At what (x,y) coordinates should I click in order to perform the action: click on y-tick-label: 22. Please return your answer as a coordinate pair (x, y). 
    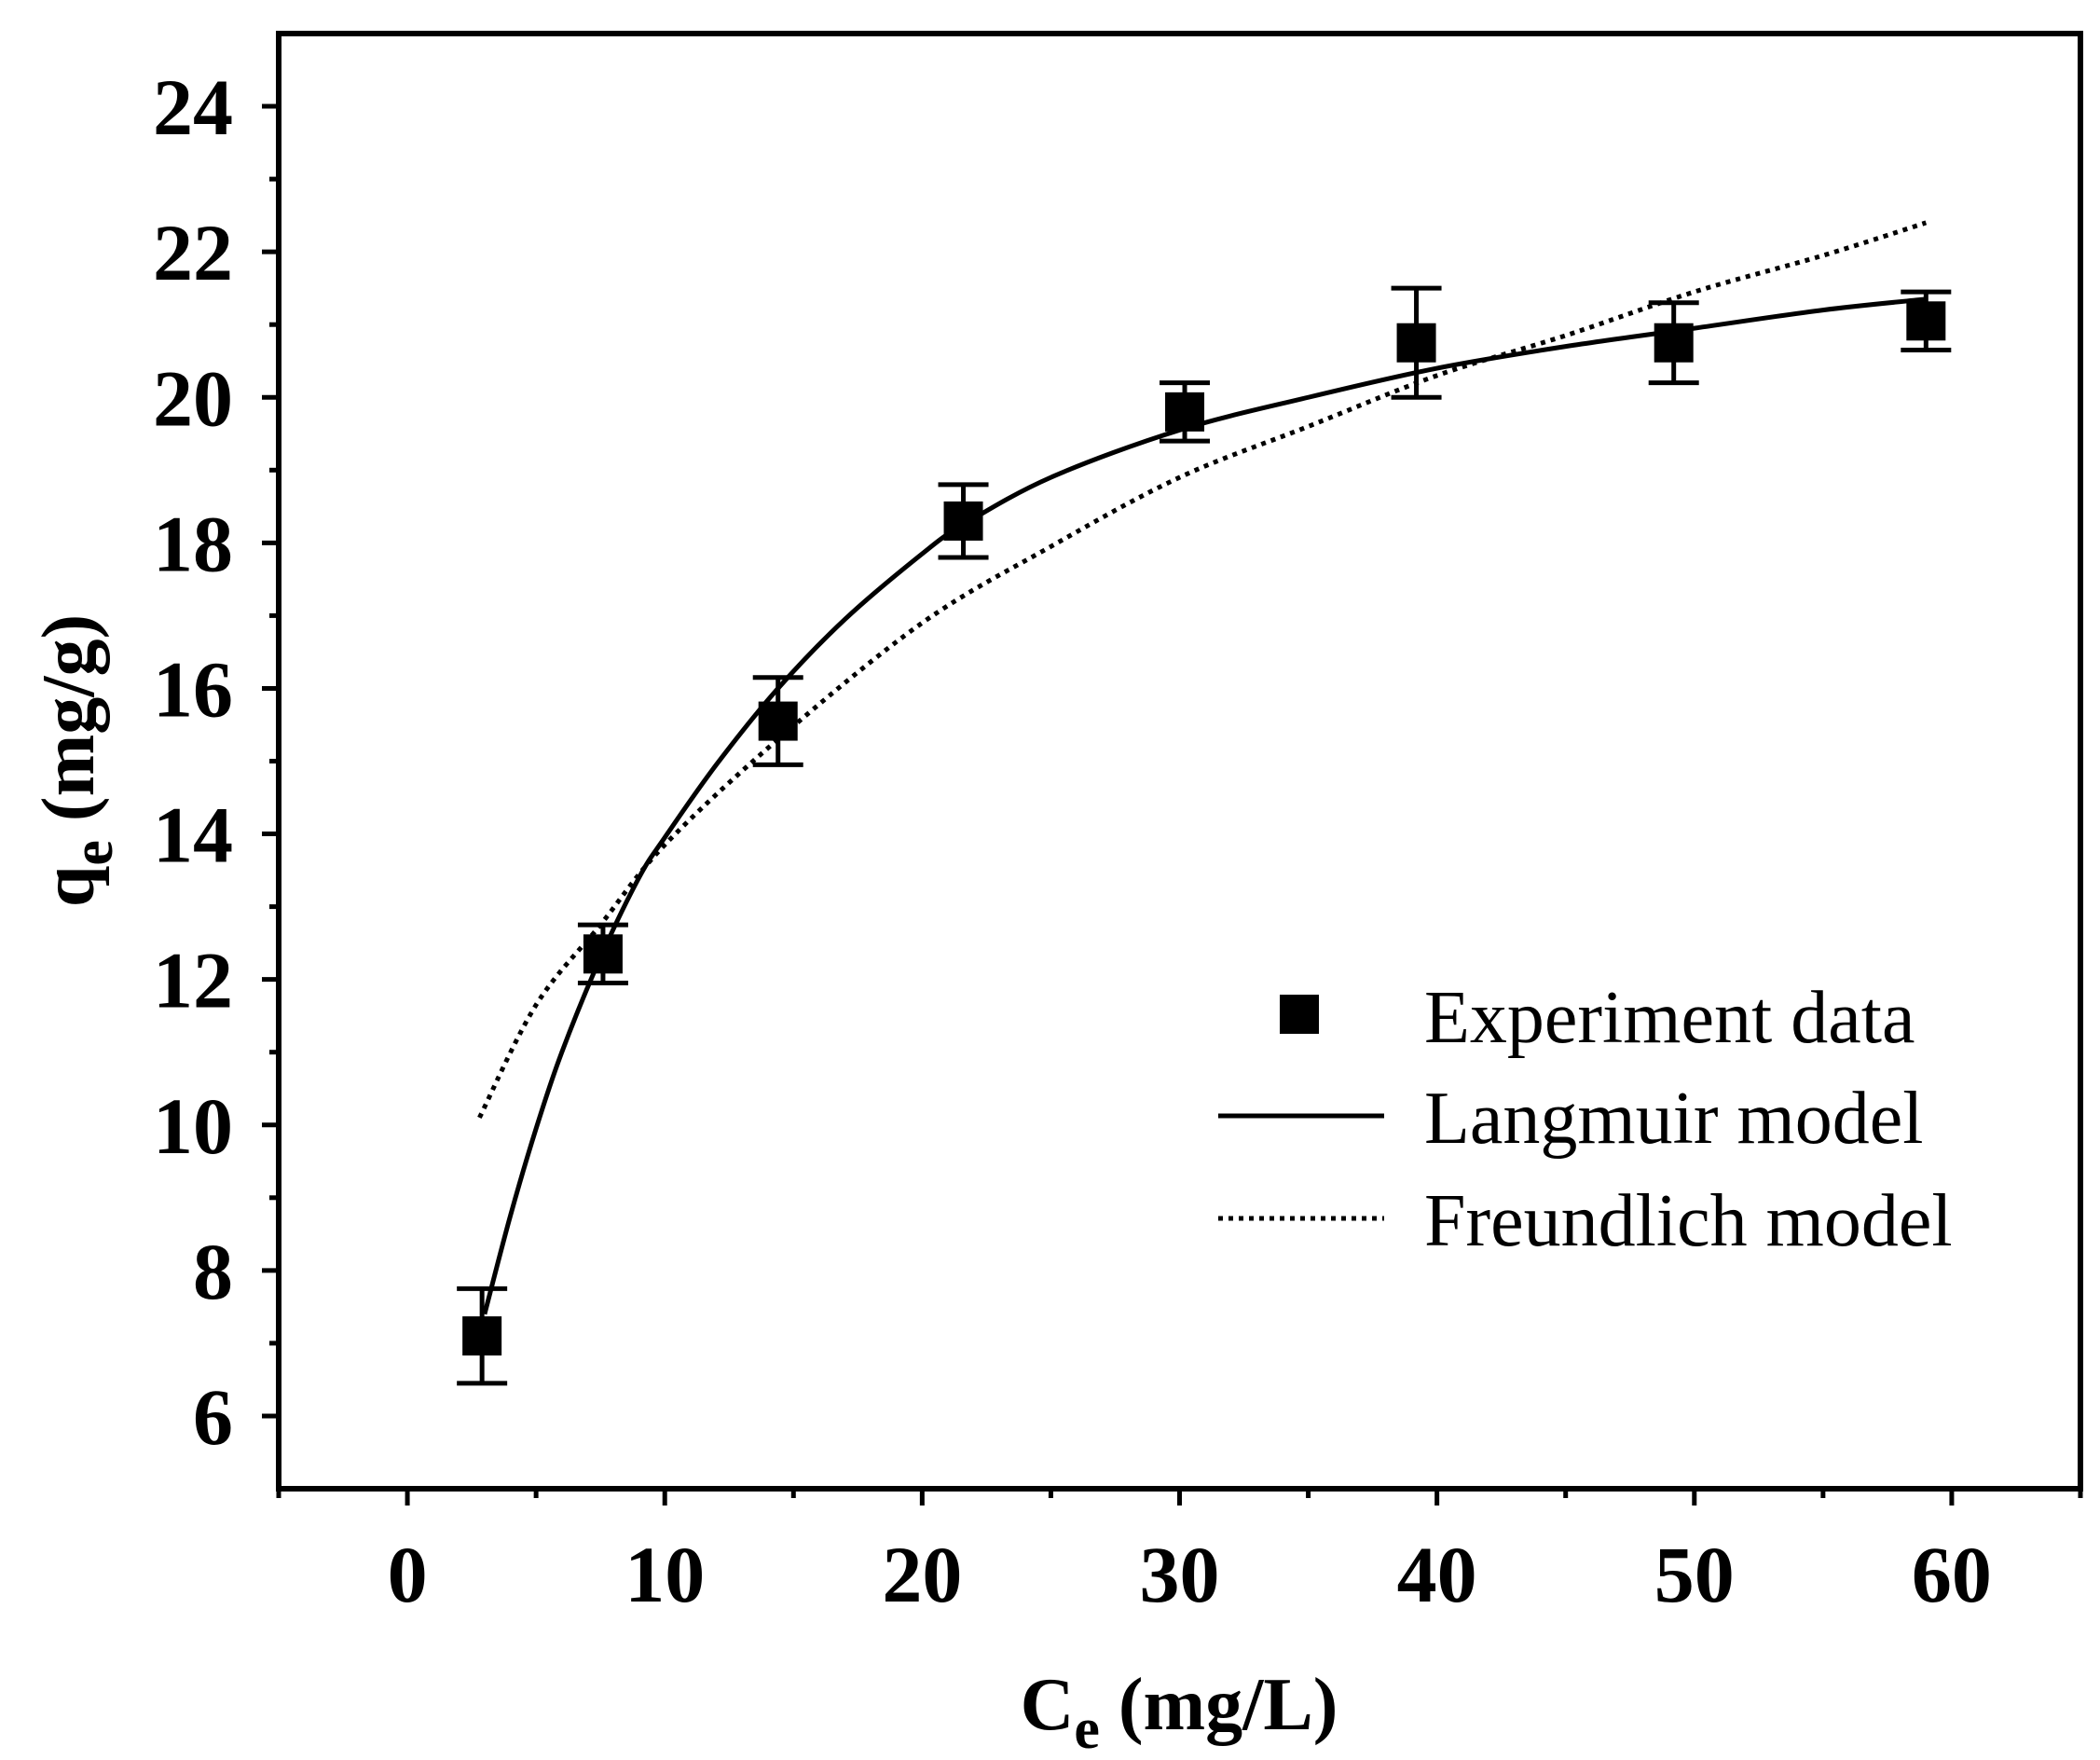
    Looking at the image, I should click on (193, 252).